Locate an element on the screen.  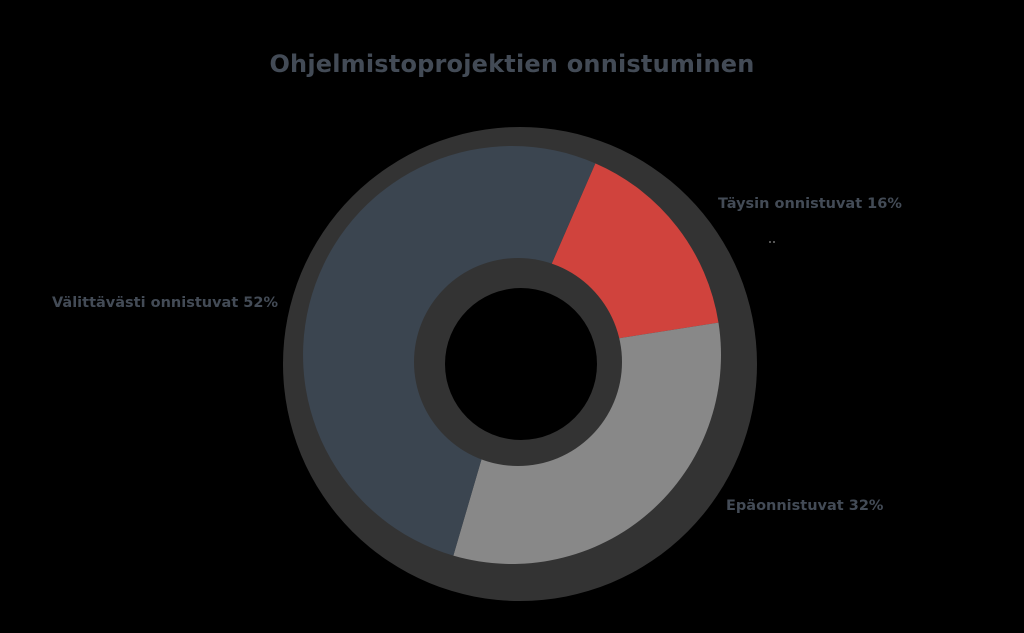
center-hole is located at coordinates (521, 364).